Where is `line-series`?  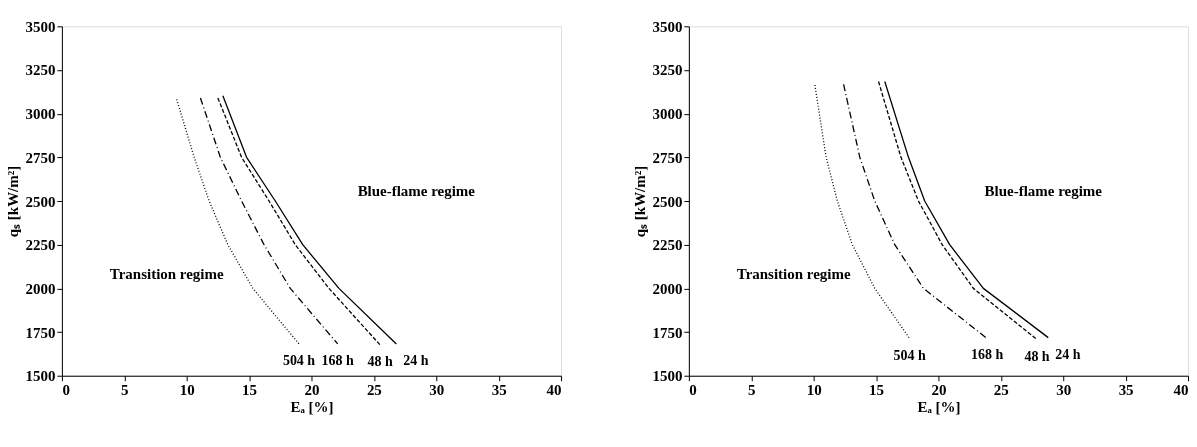 line-series is located at coordinates (238, 221).